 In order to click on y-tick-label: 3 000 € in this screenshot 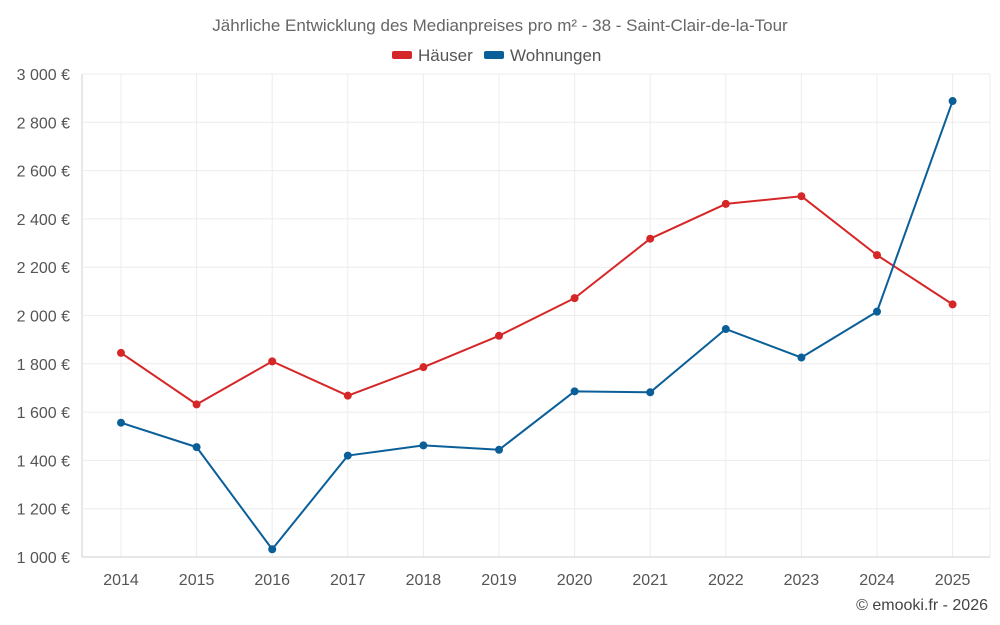, I will do `click(43, 75)`.